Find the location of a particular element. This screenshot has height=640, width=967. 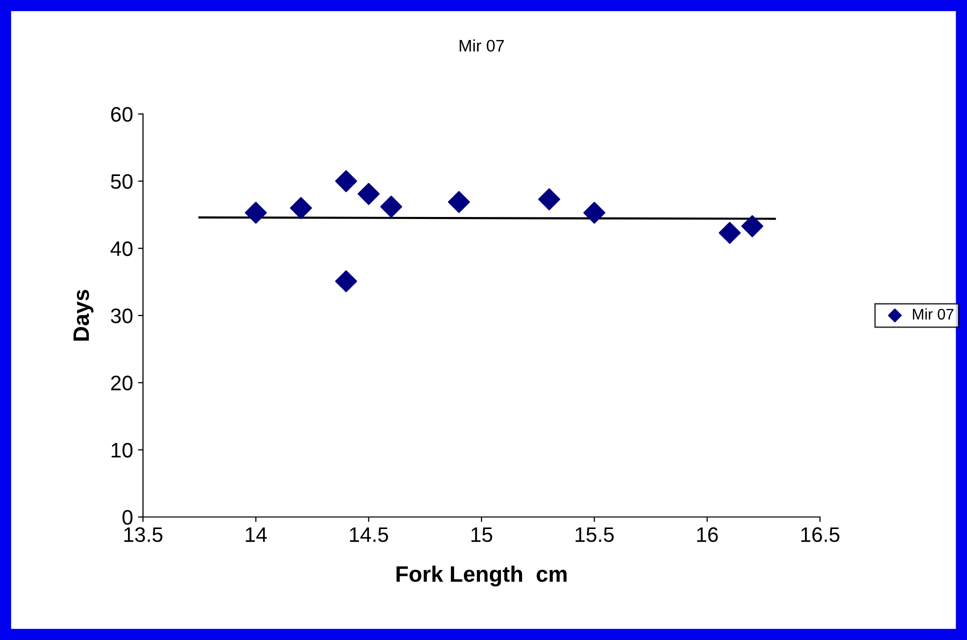

chart-title: Mir 07 is located at coordinates (482, 45).